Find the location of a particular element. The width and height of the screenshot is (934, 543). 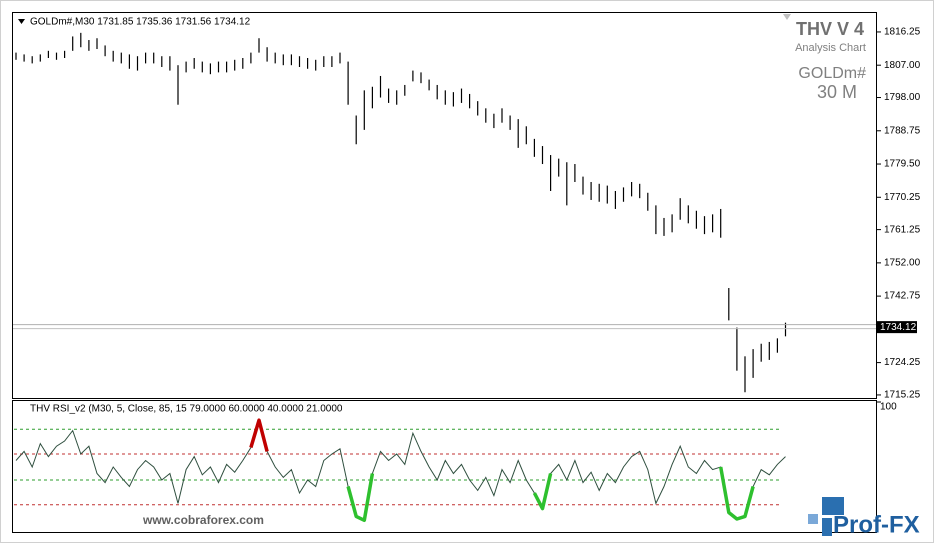

y-tick-label: 1715.25 is located at coordinates (902, 395).